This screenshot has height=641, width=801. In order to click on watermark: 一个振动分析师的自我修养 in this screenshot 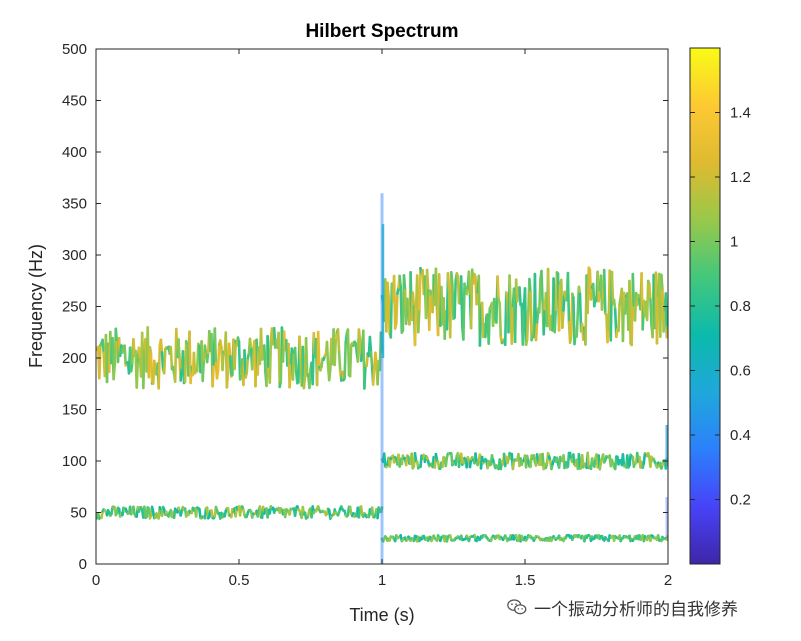, I will do `click(622, 607)`.